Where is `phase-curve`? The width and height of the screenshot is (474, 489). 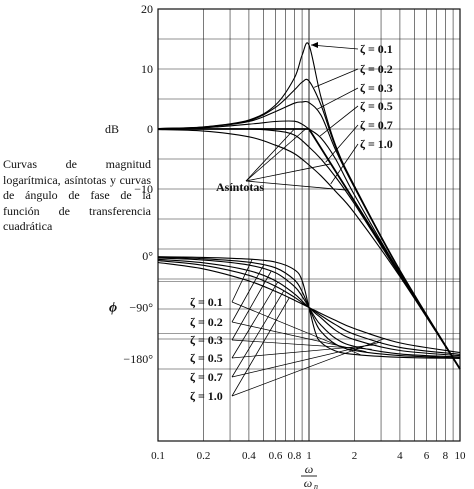 phase-curve is located at coordinates (309, 307).